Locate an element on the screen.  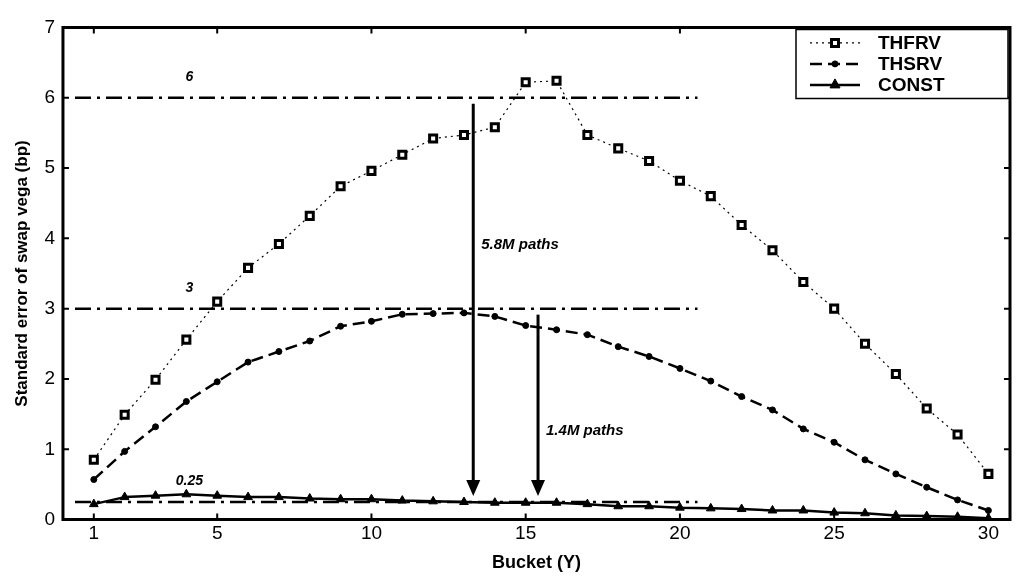
x-tick-label: 5 is located at coordinates (217, 533).